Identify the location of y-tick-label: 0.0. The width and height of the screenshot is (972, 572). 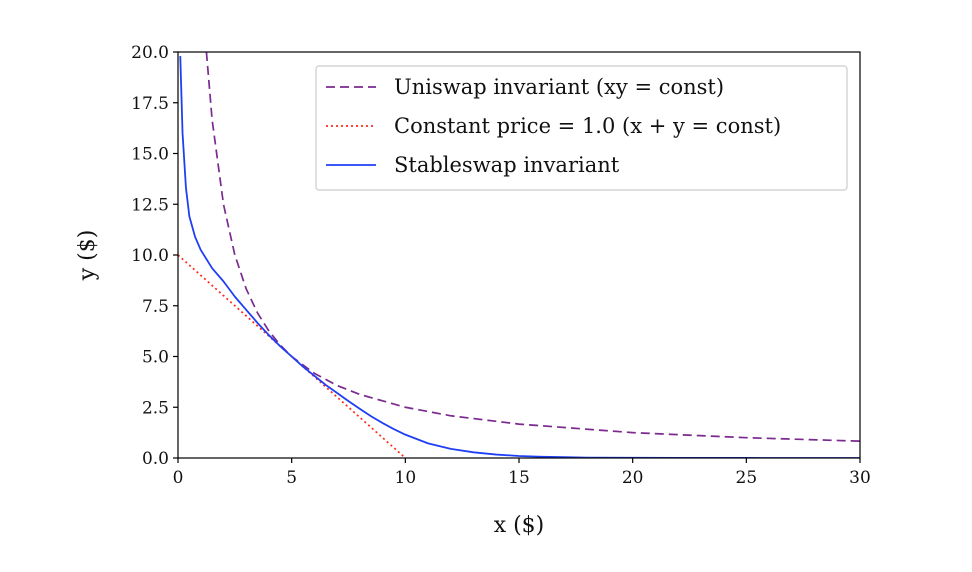
(155, 459).